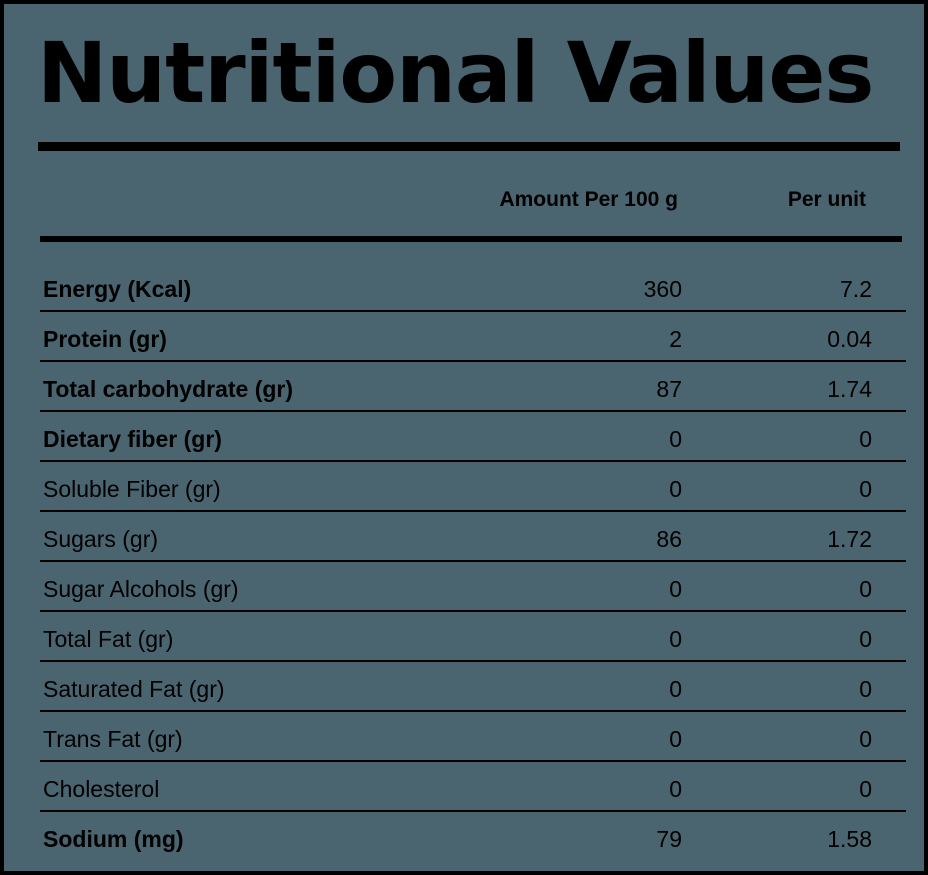 Image resolution: width=928 pixels, height=875 pixels. What do you see at coordinates (856, 289) in the screenshot?
I see `row-value-per-unit: 7.2` at bounding box center [856, 289].